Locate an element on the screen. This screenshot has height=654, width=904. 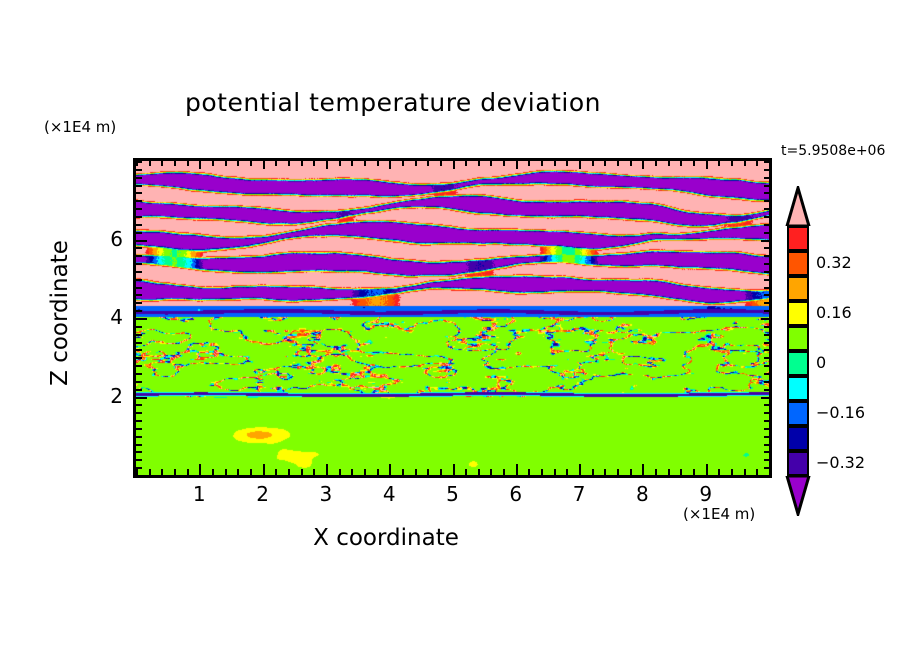
x-tick-label: 8 is located at coordinates (642, 494).